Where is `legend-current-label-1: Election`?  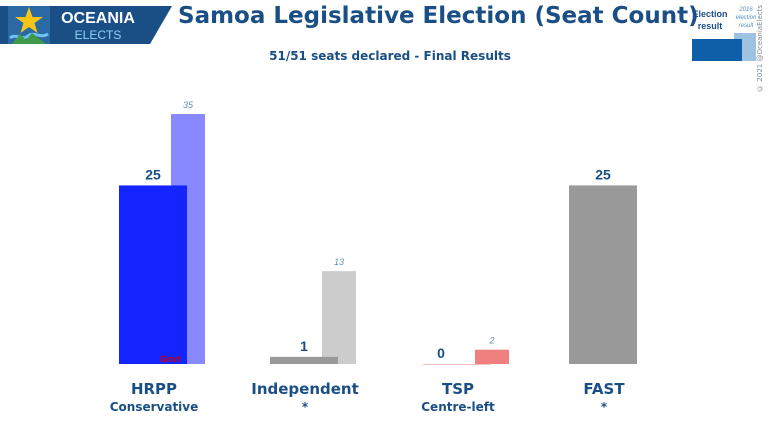
legend-current-label-1: Election is located at coordinates (709, 14).